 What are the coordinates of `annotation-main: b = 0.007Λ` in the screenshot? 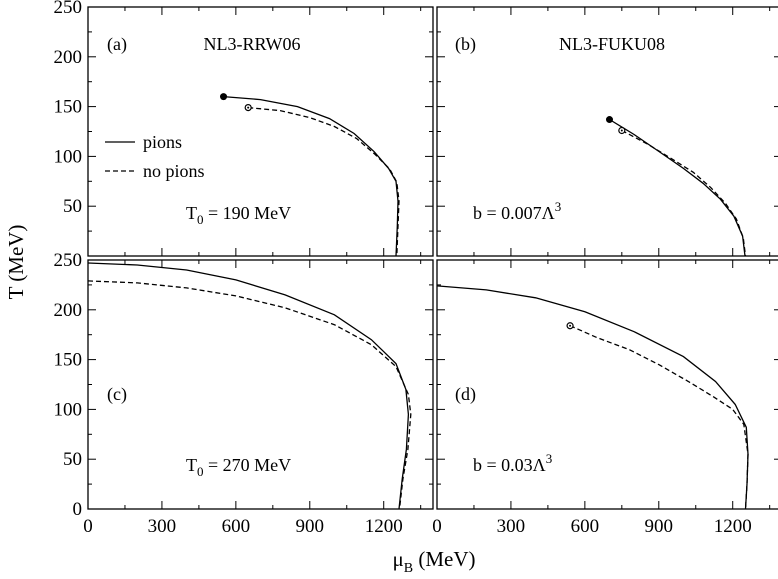 It's located at (514, 213).